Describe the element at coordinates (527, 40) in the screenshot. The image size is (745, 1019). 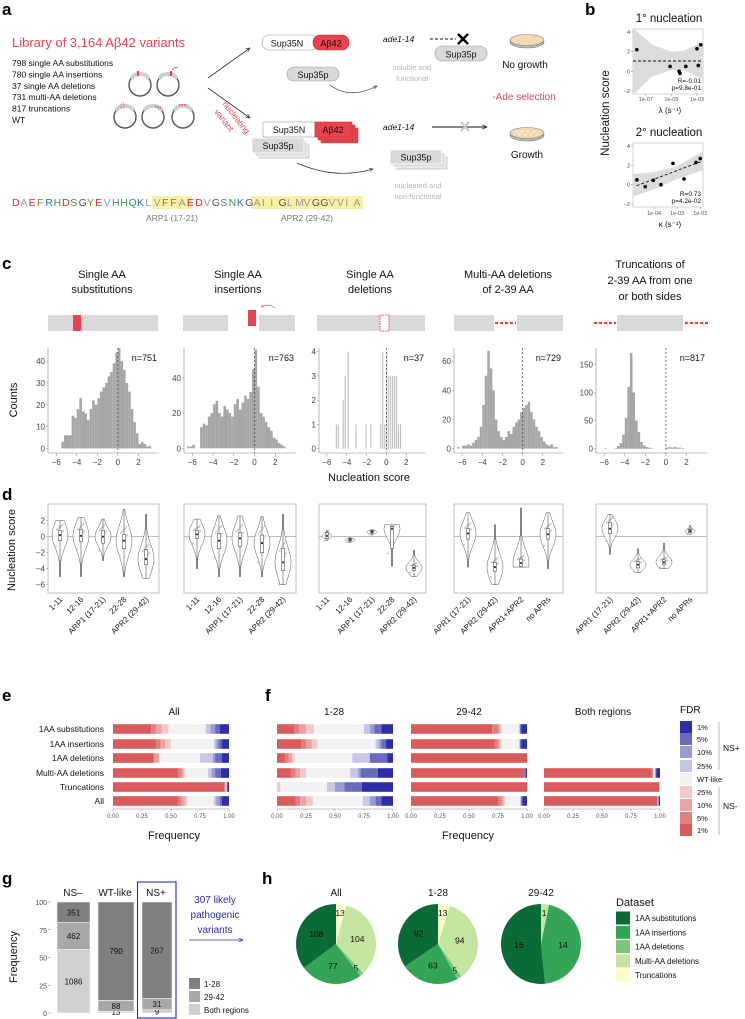
I see `plate-agar` at that location.